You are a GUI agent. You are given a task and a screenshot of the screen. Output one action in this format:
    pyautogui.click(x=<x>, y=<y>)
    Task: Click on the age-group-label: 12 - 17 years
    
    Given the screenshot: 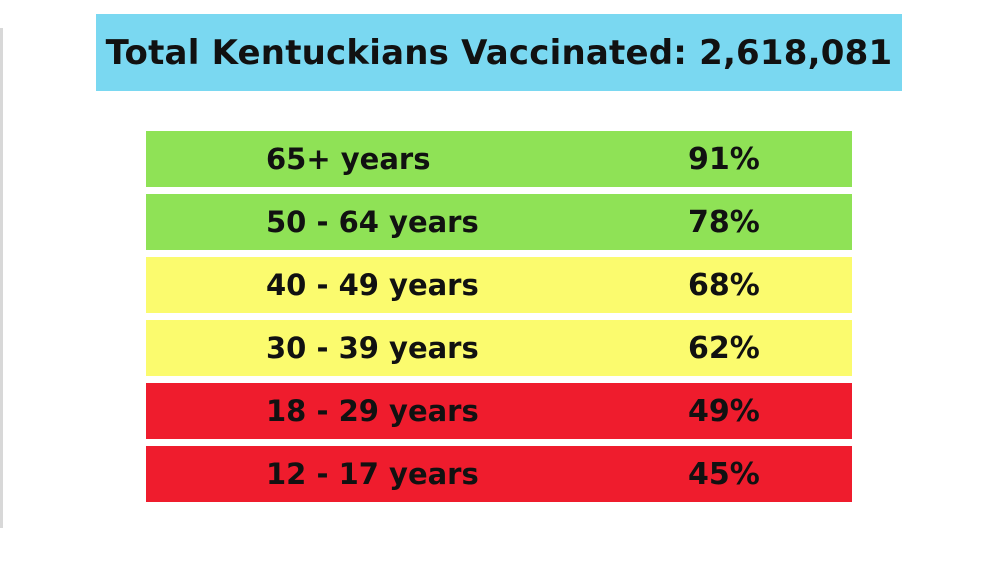 What is the action you would take?
    pyautogui.click(x=372, y=474)
    